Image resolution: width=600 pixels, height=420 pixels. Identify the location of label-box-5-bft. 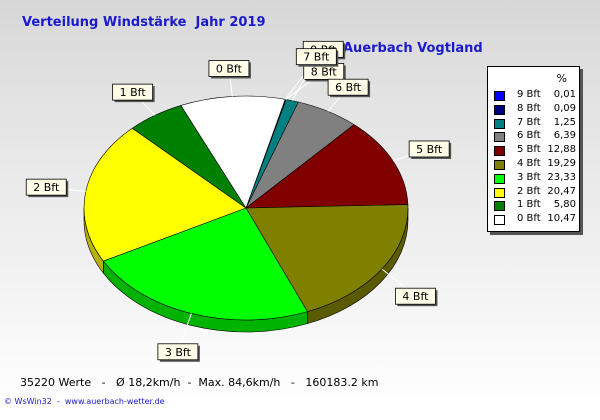
(429, 149).